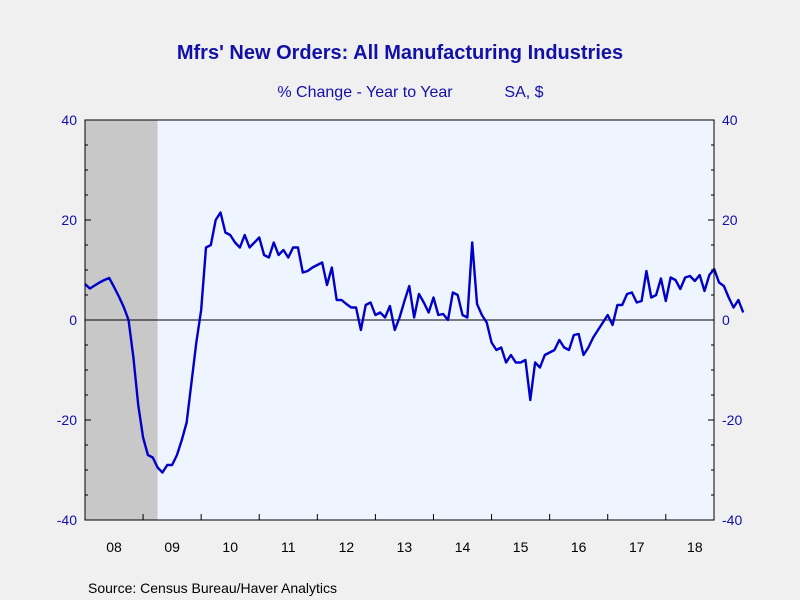 Image resolution: width=800 pixels, height=600 pixels. I want to click on x-axis: 08 09 10 11 12 13 14 15 16 17 18, so click(393, 534).